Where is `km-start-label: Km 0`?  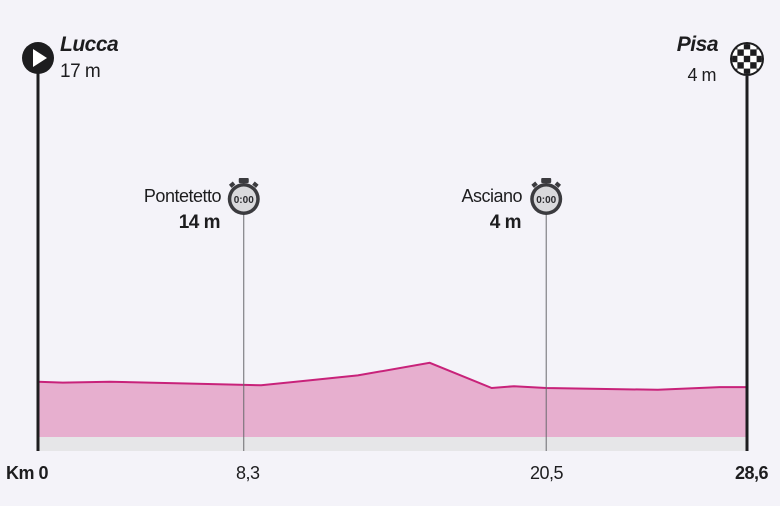 km-start-label: Km 0 is located at coordinates (27, 473).